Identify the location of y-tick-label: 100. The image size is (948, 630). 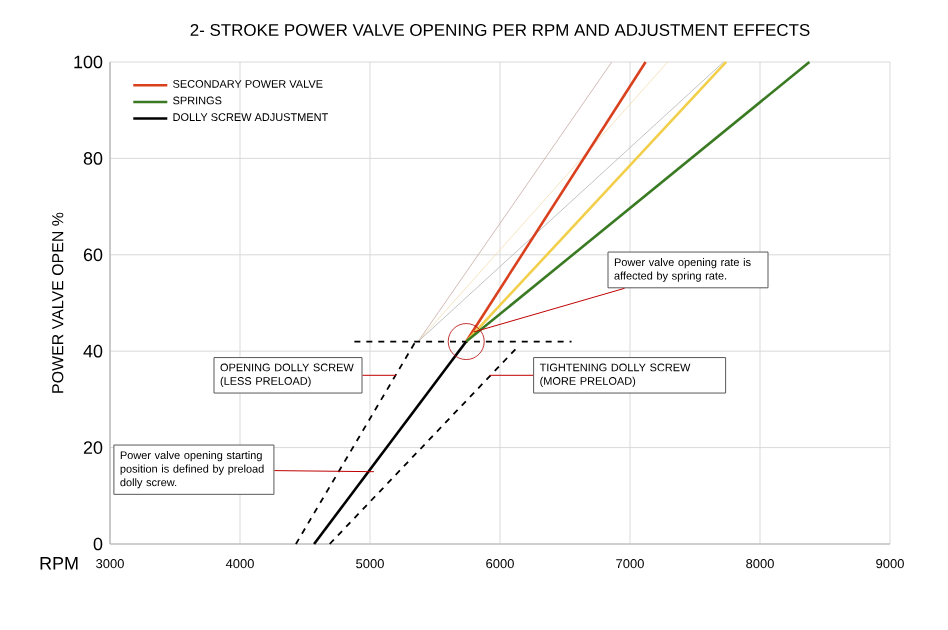
(88, 62).